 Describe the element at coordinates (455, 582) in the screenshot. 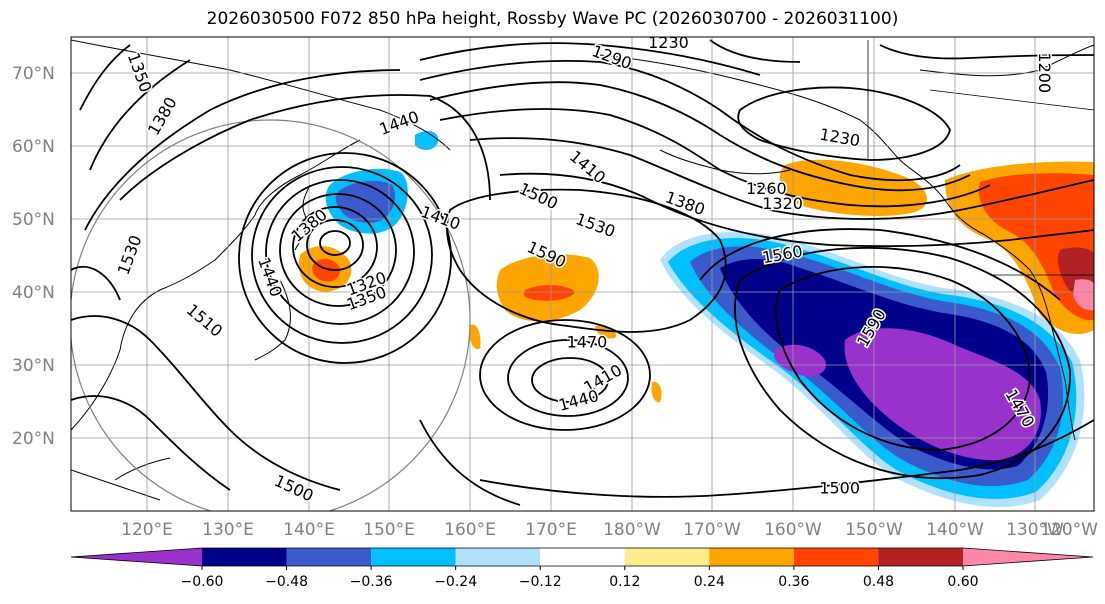

I see `colorbar-tick-label: −0.24` at that location.